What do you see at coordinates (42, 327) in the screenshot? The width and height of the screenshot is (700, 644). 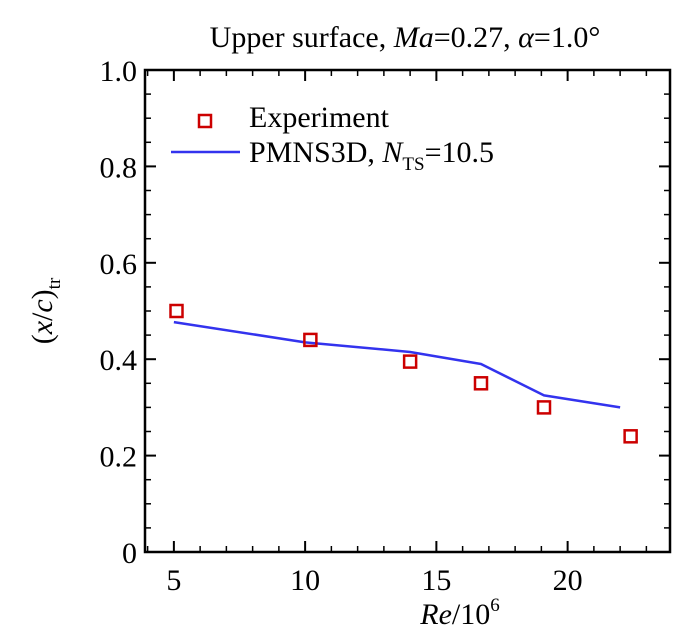 I see `ylabel-x: x` at bounding box center [42, 327].